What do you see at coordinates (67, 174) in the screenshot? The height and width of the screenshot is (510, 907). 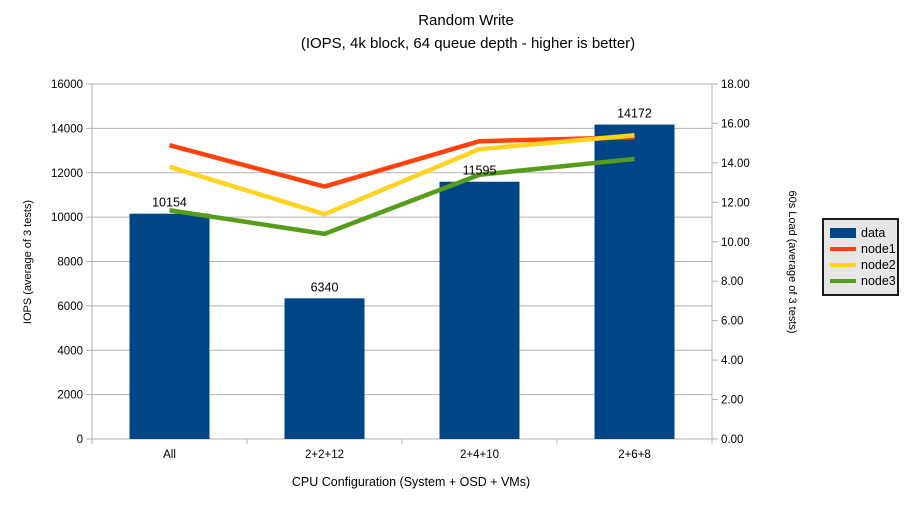 I see `left-axis-tick-label: 12000` at bounding box center [67, 174].